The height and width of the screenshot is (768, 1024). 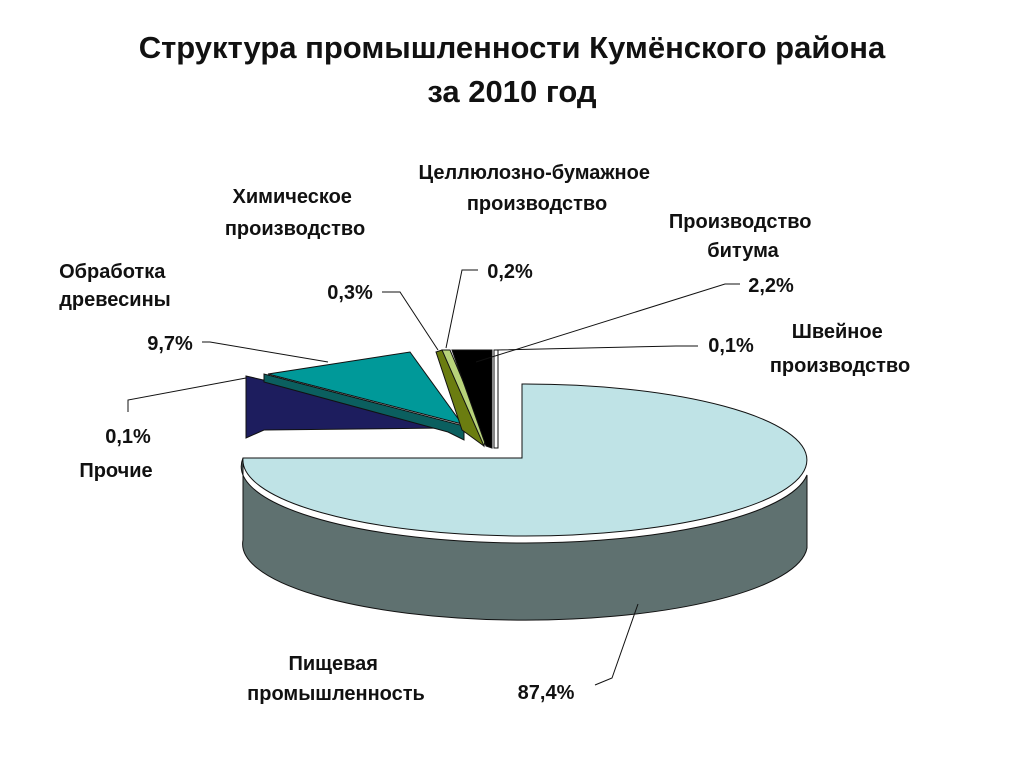 I want to click on slice-side-wood, so click(x=364, y=407).